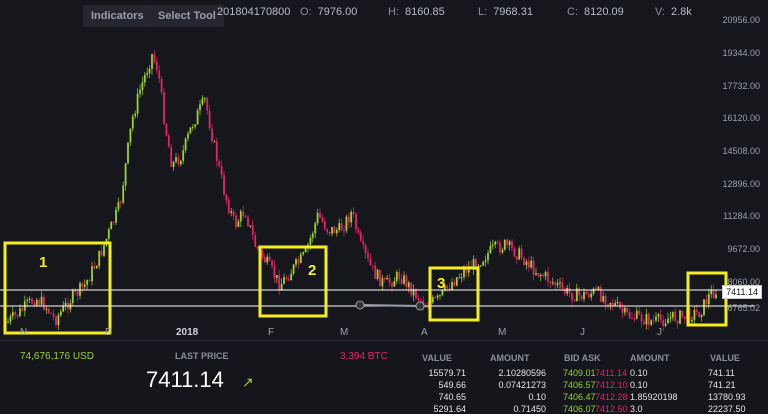 This screenshot has width=768, height=414. What do you see at coordinates (271, 332) in the screenshot?
I see `x-axis-label: F` at bounding box center [271, 332].